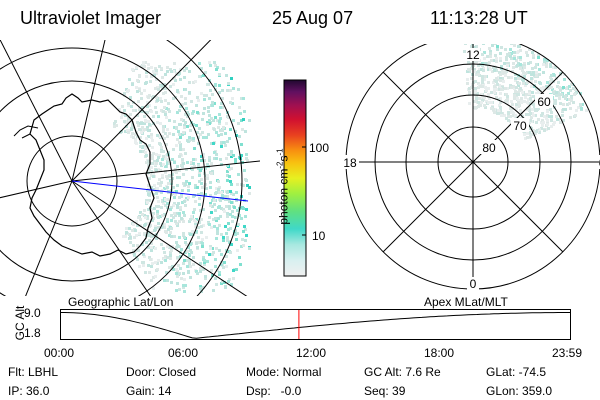  What do you see at coordinates (315, 325) in the screenshot?
I see `altitude-curve` at bounding box center [315, 325].